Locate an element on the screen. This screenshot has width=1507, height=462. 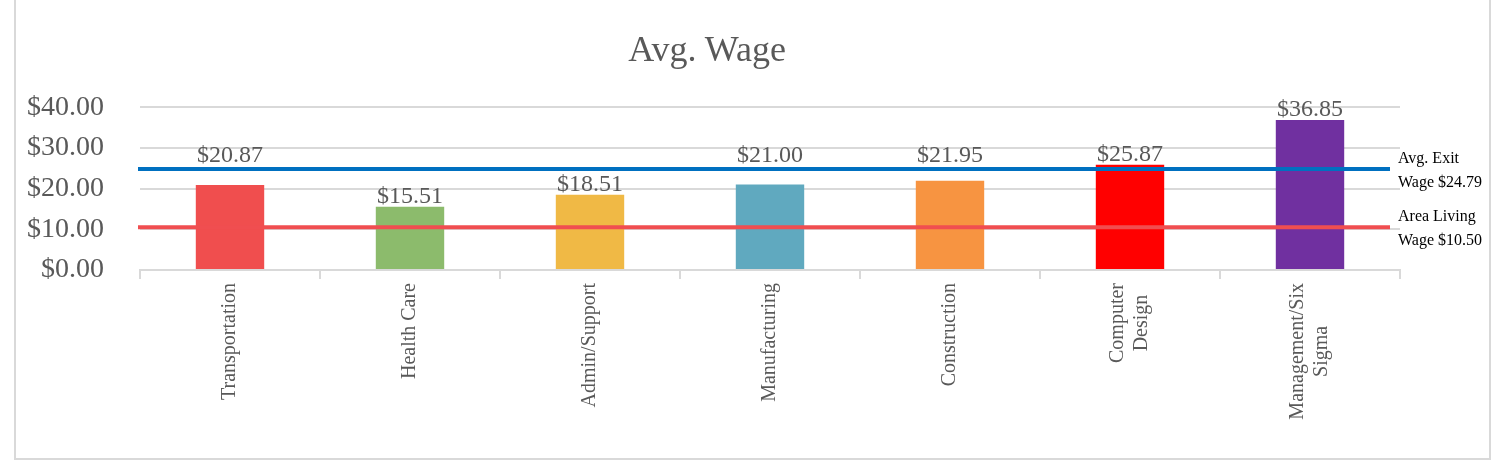
y-tick-label: $10.00 is located at coordinates (65, 227).